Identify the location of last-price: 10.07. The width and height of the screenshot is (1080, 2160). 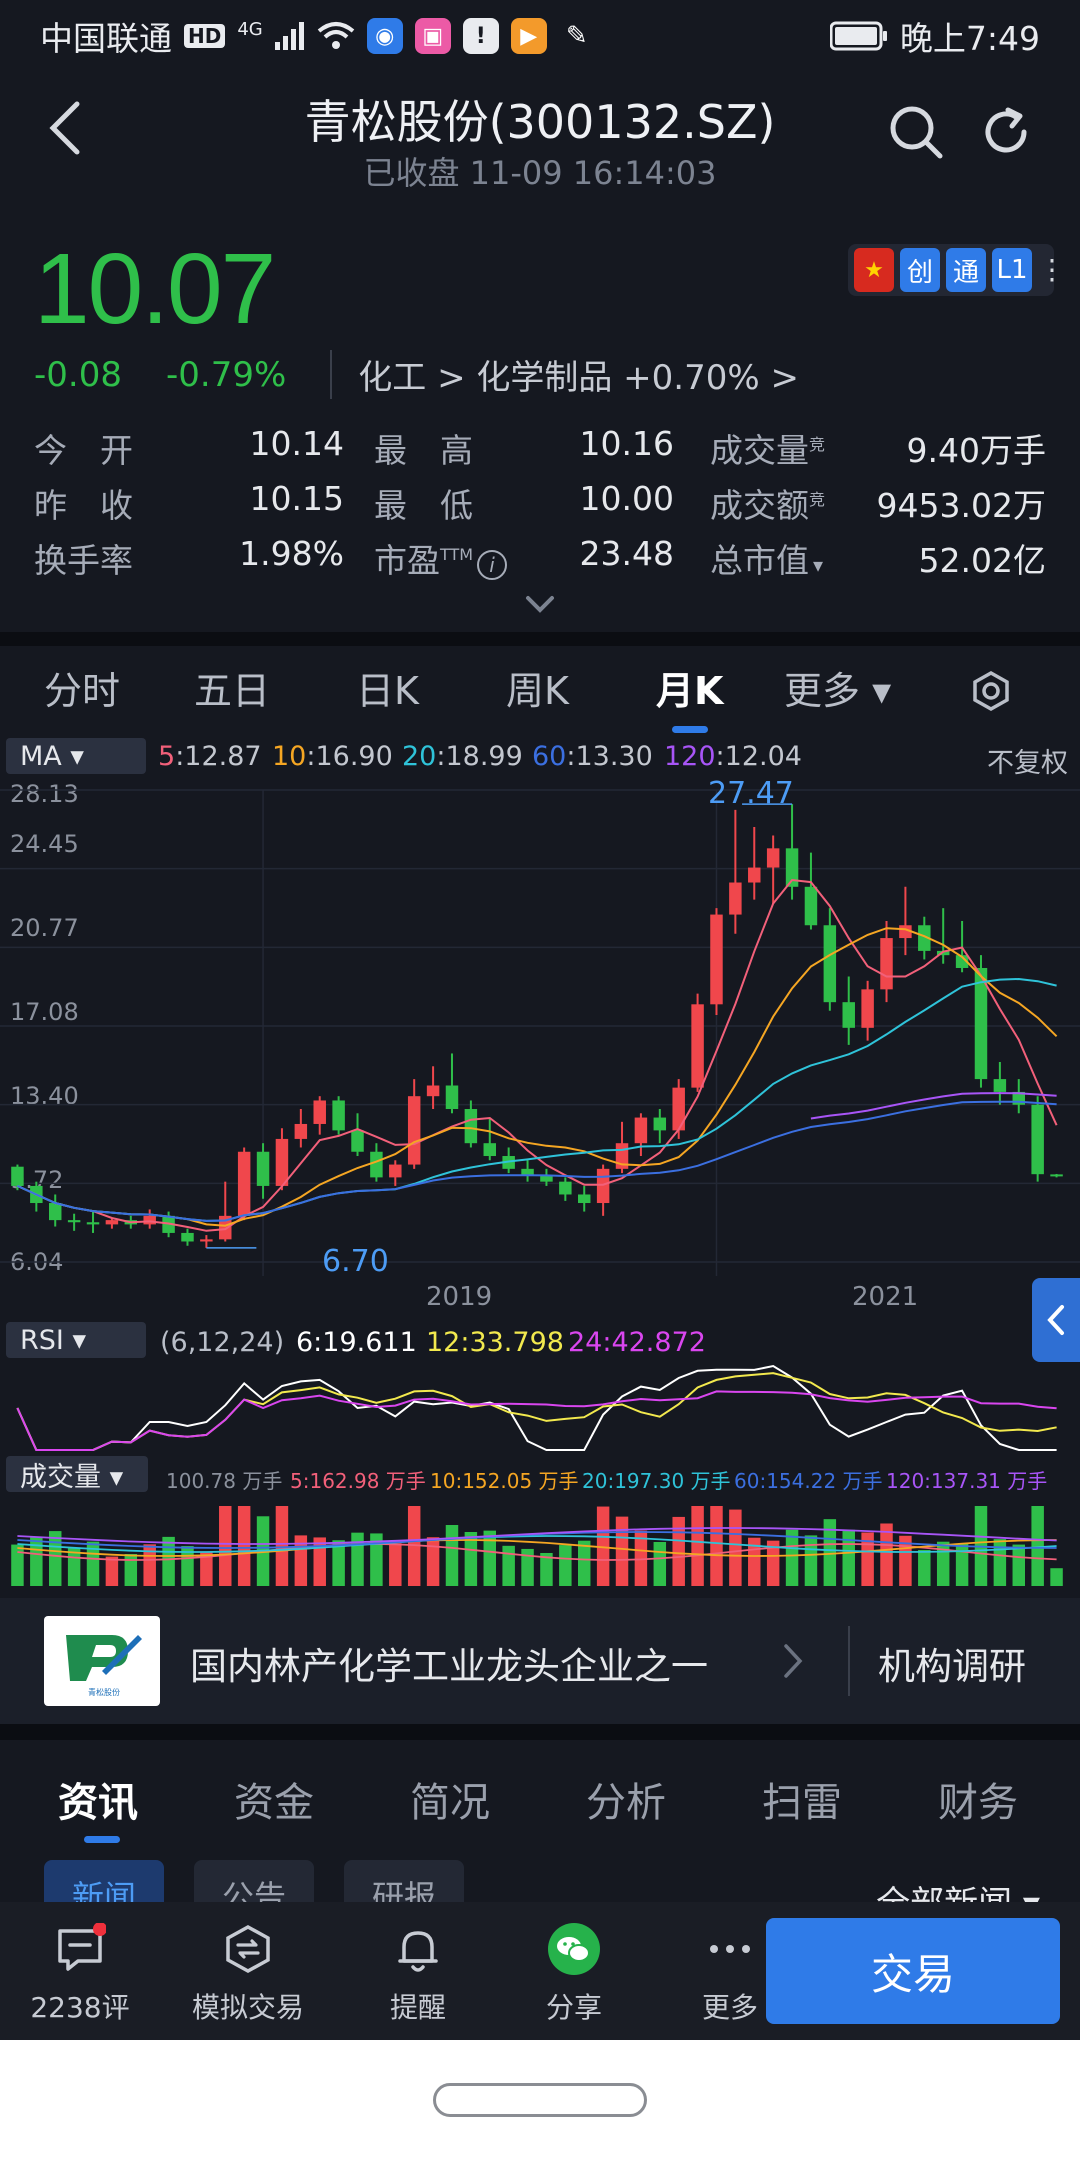
(155, 289).